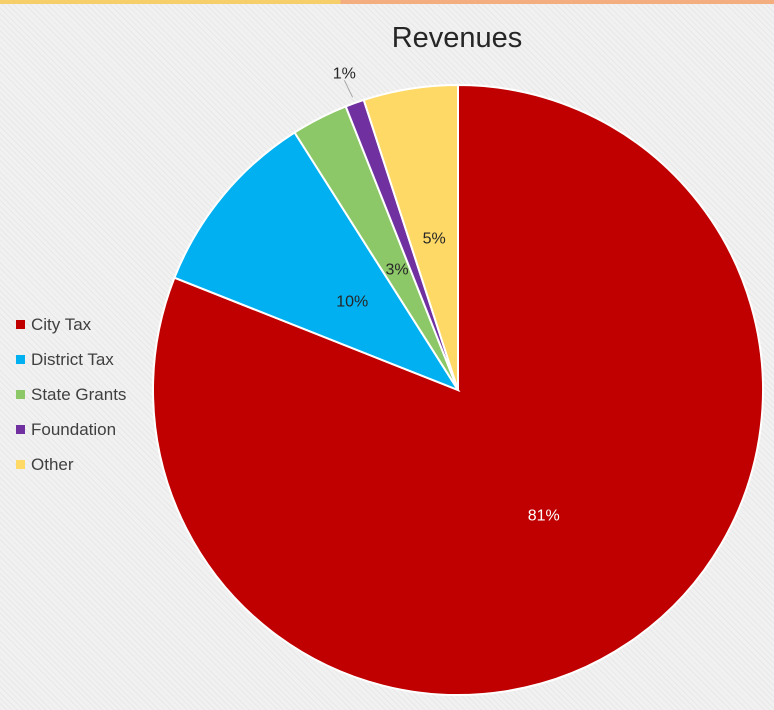  What do you see at coordinates (434, 239) in the screenshot?
I see `data-label-other: 5%` at bounding box center [434, 239].